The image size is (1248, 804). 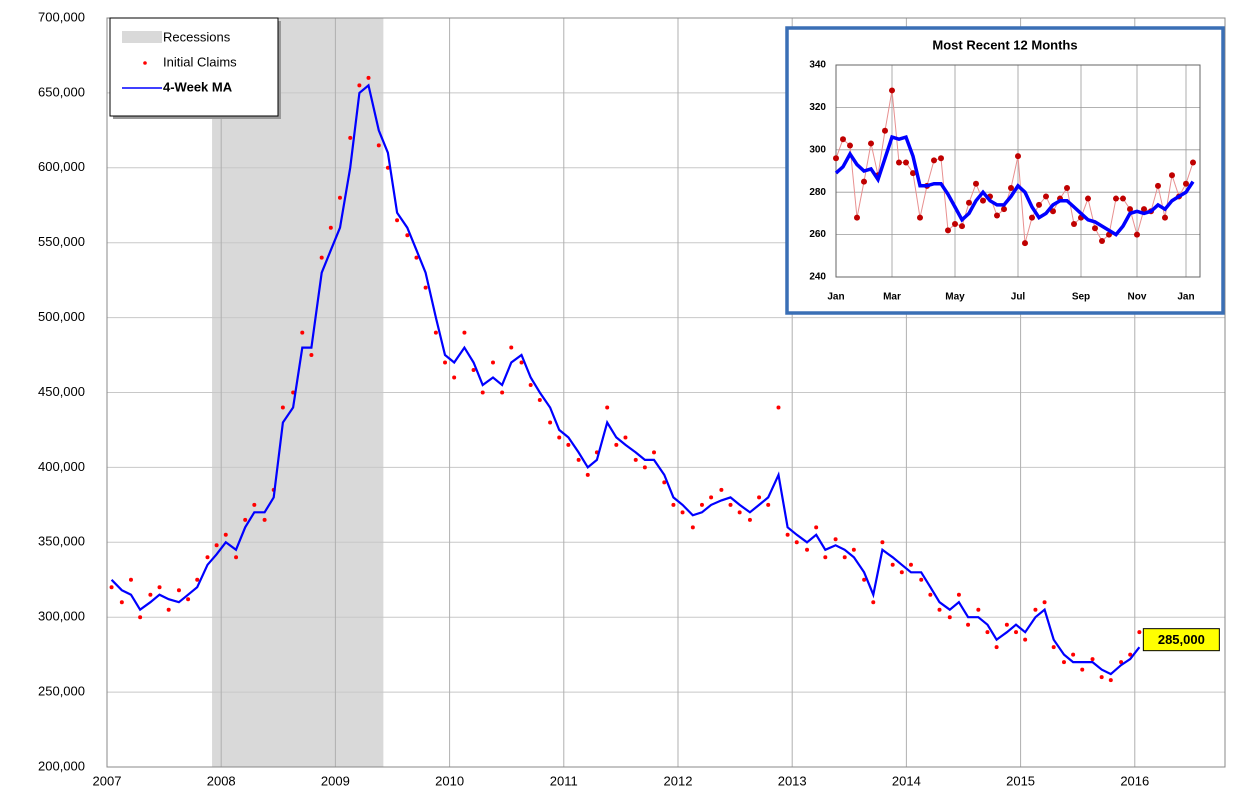 I want to click on x-tick-label: Jan, so click(x=835, y=297).